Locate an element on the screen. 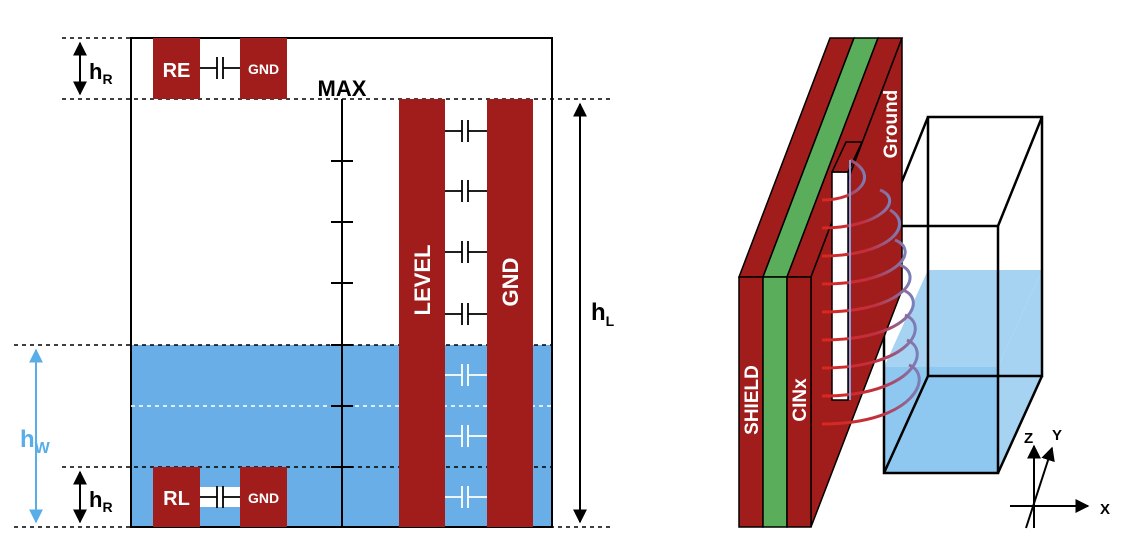 The height and width of the screenshot is (544, 1148). re-gnd-label: GND is located at coordinates (263, 69).